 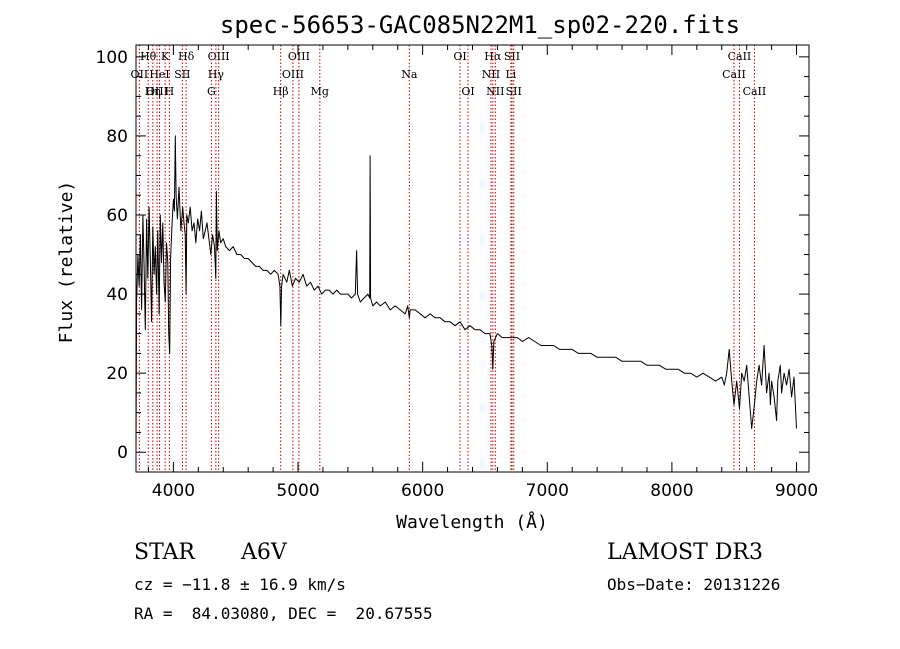 What do you see at coordinates (117, 137) in the screenshot?
I see `y-tick-label: 80` at bounding box center [117, 137].